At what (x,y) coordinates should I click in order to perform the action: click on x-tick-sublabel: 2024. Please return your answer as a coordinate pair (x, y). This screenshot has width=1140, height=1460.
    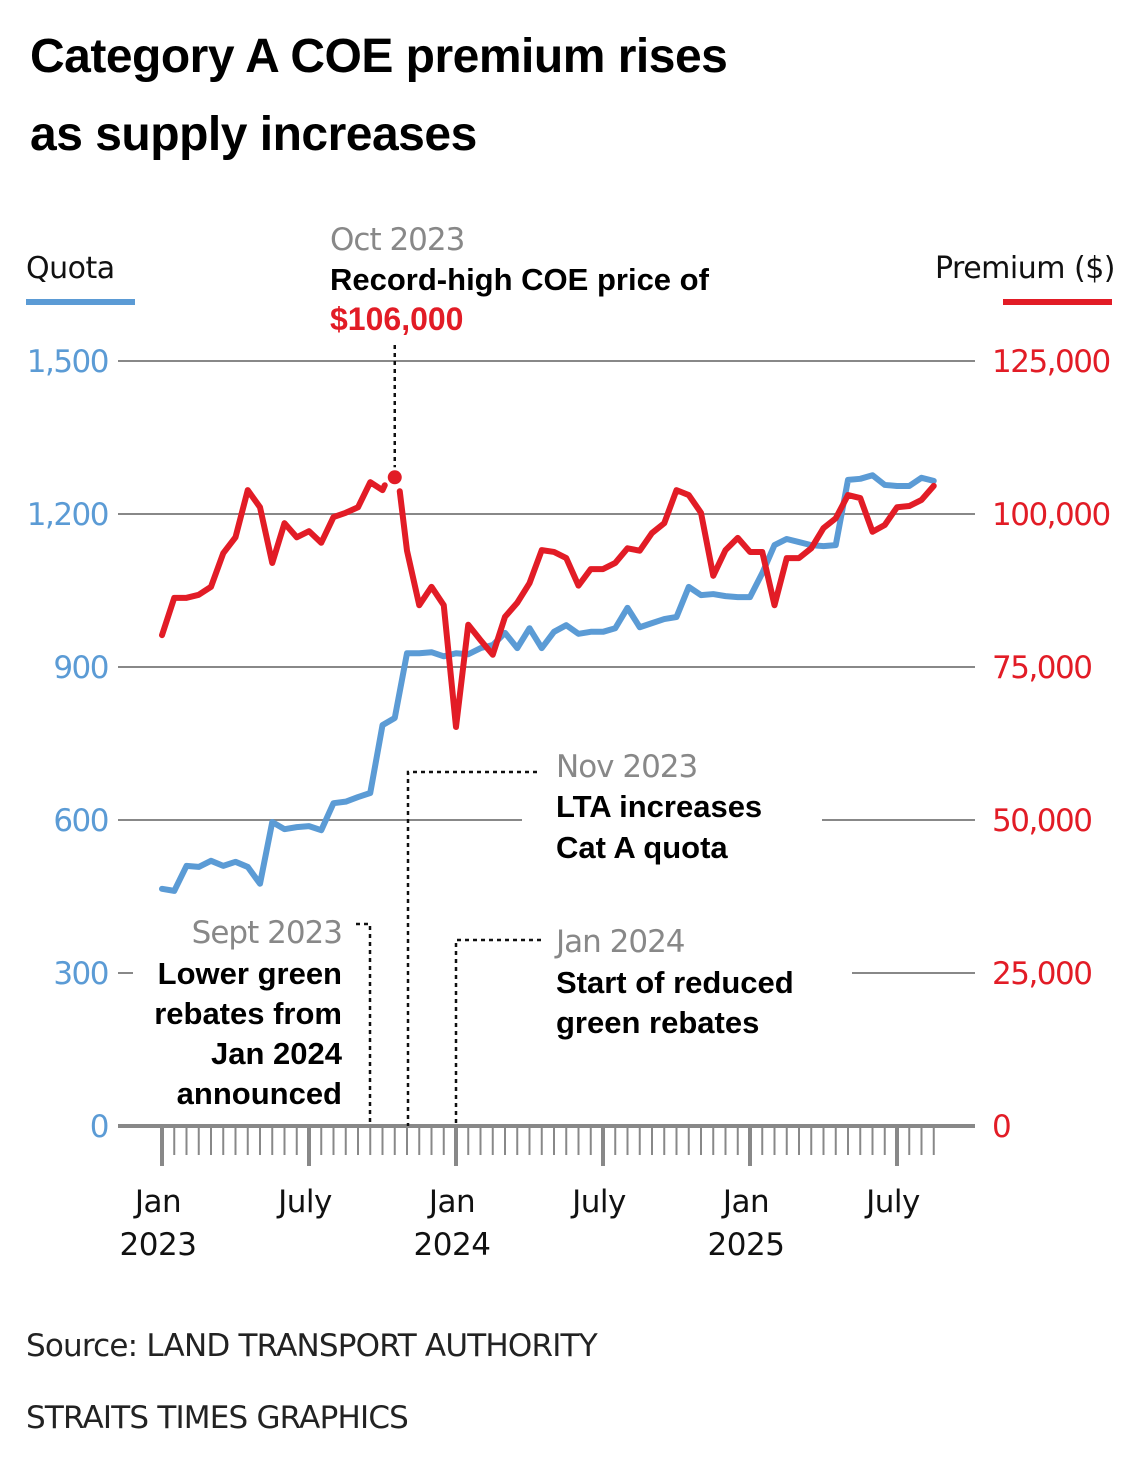
    Looking at the image, I should click on (452, 1245).